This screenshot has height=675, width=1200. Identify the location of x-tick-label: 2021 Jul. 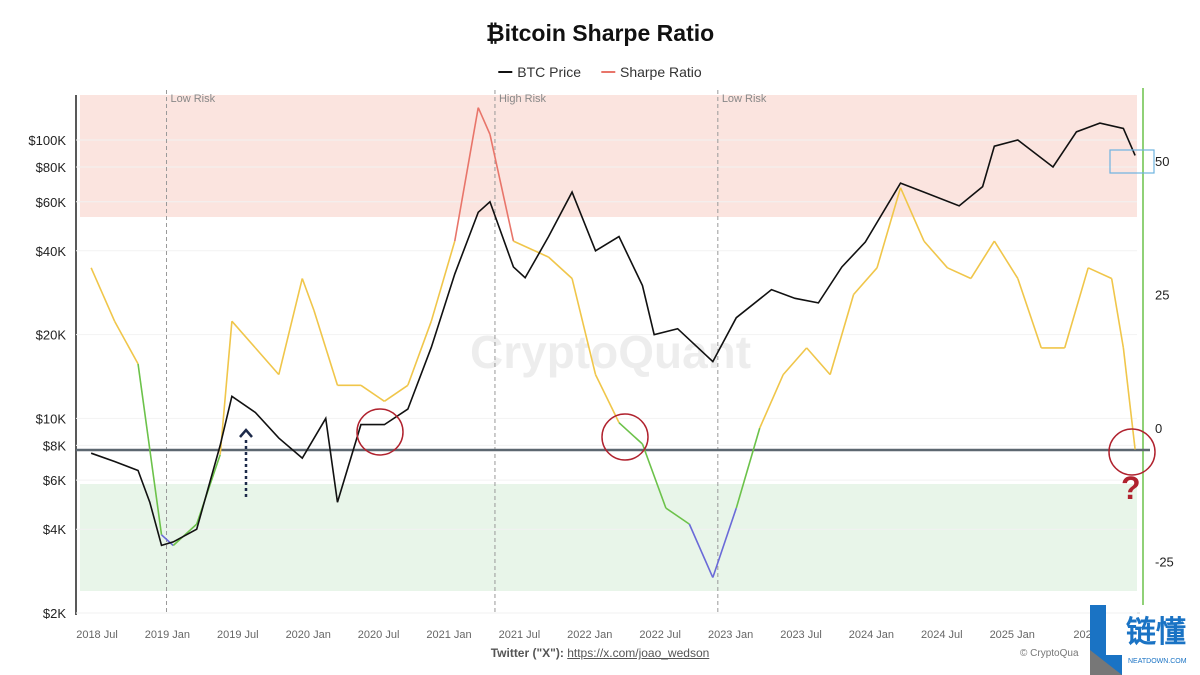
(520, 635).